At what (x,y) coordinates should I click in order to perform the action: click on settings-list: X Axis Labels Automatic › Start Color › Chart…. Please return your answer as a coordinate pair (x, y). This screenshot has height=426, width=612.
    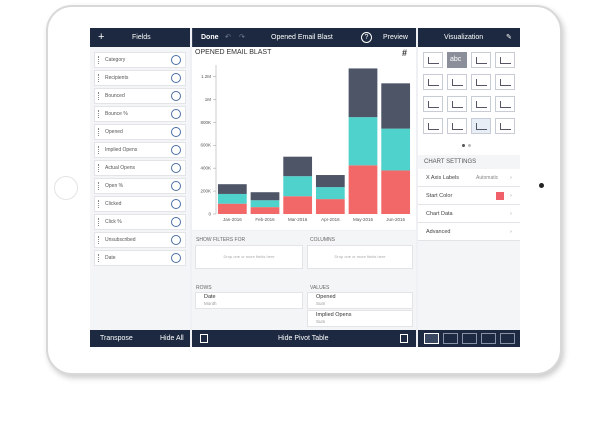
    Looking at the image, I should click on (469, 209).